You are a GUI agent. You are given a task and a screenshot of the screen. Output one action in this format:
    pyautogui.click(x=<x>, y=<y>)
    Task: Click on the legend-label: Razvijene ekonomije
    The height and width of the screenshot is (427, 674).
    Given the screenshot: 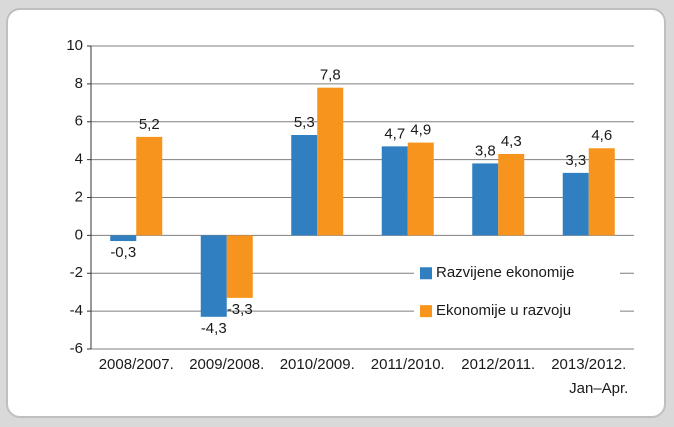 What is the action you would take?
    pyautogui.click(x=505, y=272)
    